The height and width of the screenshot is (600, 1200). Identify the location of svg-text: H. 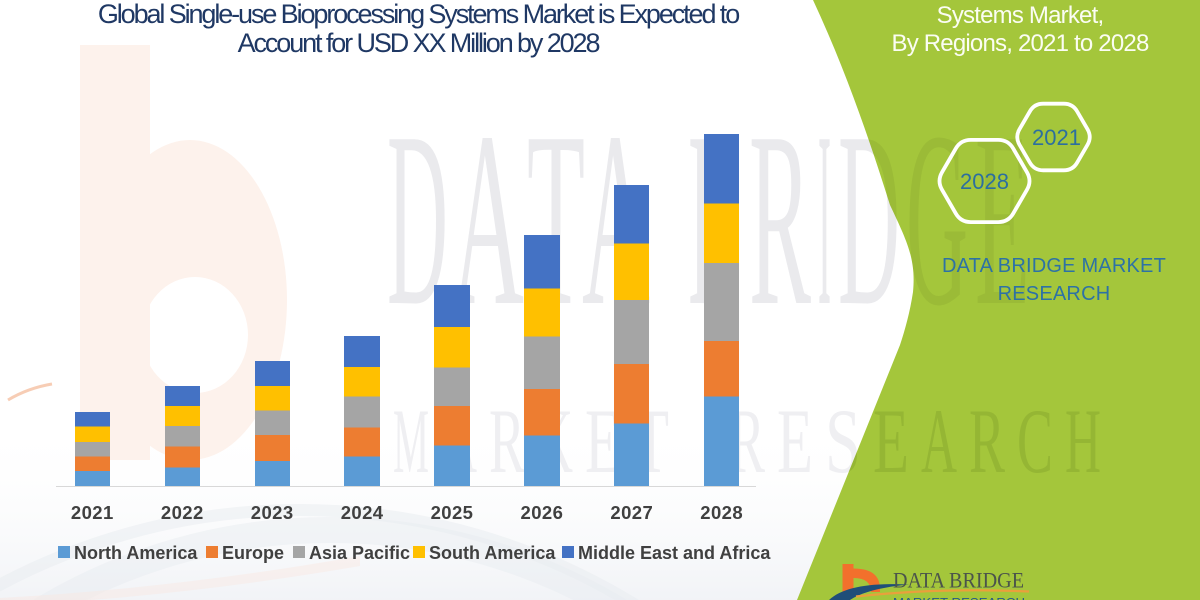
(1083, 441).